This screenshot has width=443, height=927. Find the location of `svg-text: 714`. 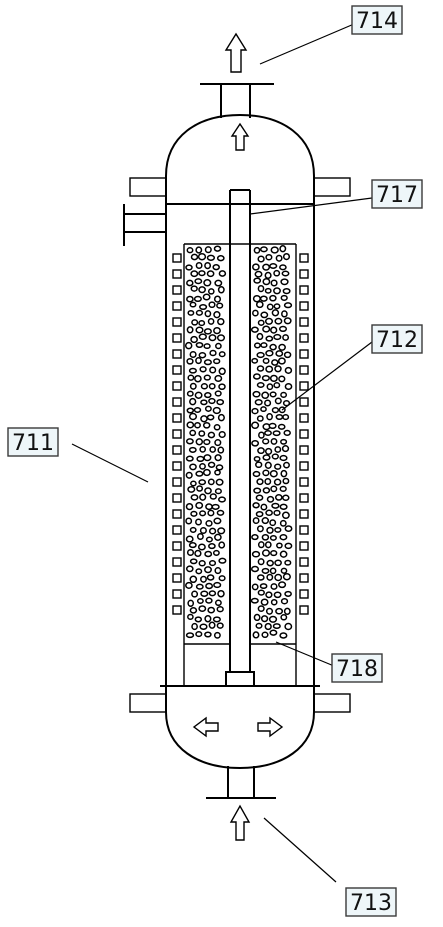

svg-text: 714 is located at coordinates (377, 21).